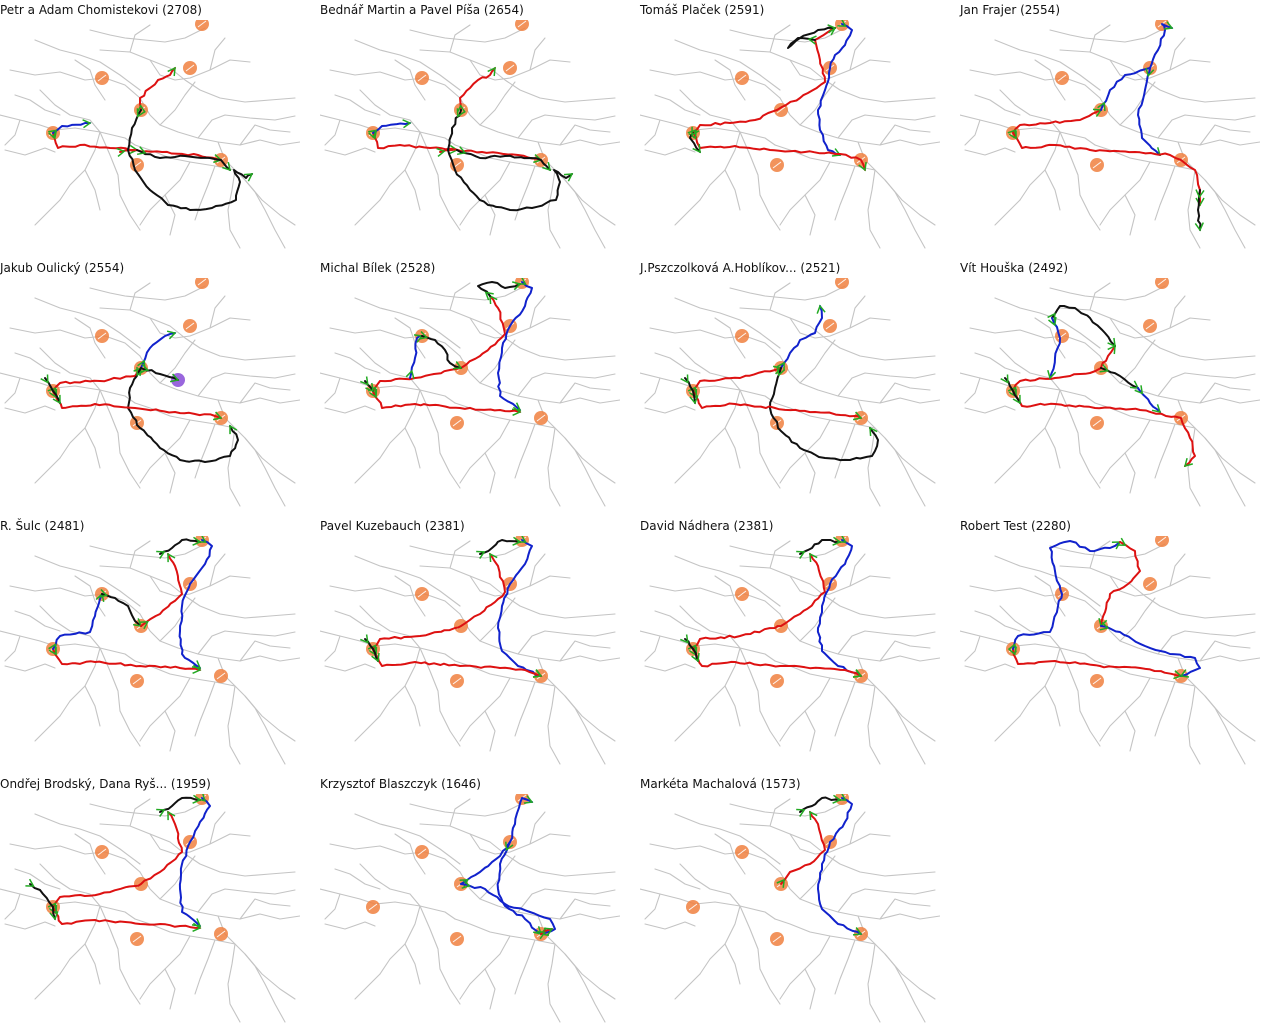 The width and height of the screenshot is (1280, 1032). Describe the element at coordinates (400, 784) in the screenshot. I see `panel-title: Krzysztof Blaszczyk (1646)` at that location.